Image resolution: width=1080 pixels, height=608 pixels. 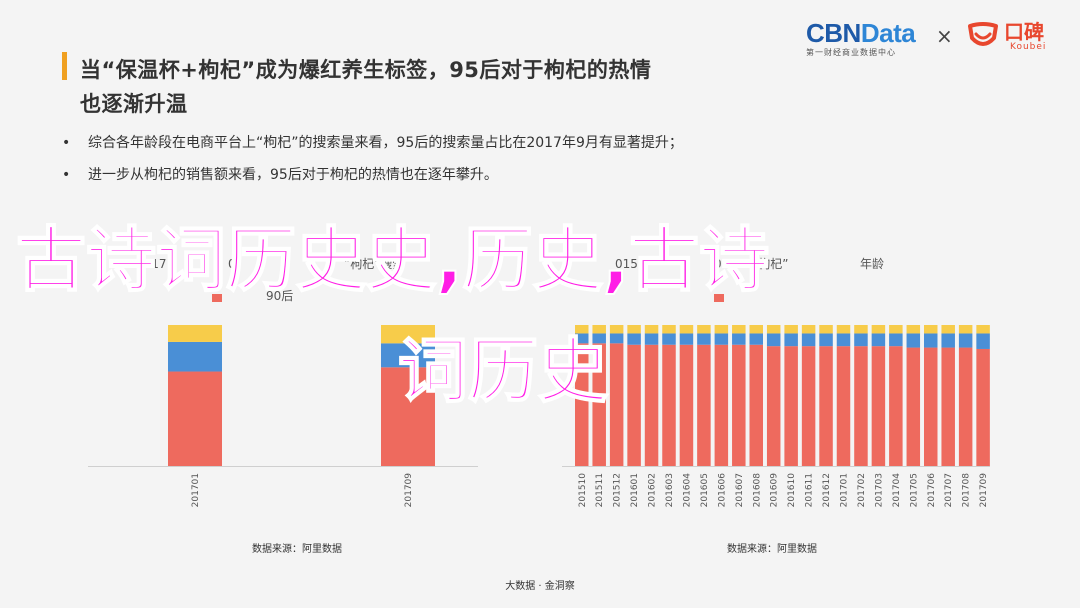 What do you see at coordinates (913, 406) in the screenshot?
I see `chart-right-bar-201705-s0` at bounding box center [913, 406].